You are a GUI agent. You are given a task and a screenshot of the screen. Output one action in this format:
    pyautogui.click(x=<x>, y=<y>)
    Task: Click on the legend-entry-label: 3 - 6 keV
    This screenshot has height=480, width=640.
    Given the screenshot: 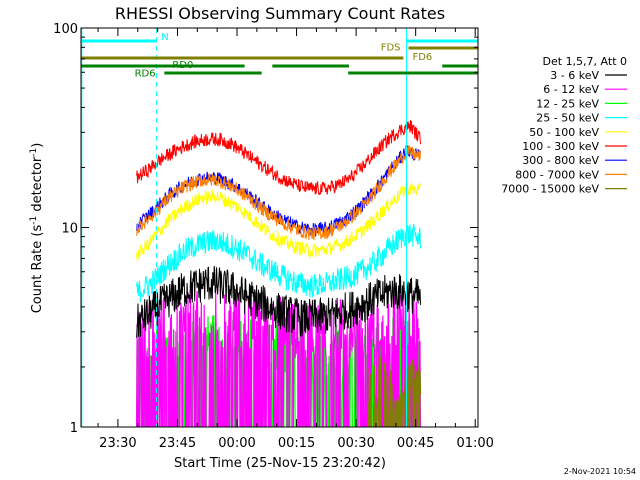 What is the action you would take?
    pyautogui.click(x=574, y=75)
    